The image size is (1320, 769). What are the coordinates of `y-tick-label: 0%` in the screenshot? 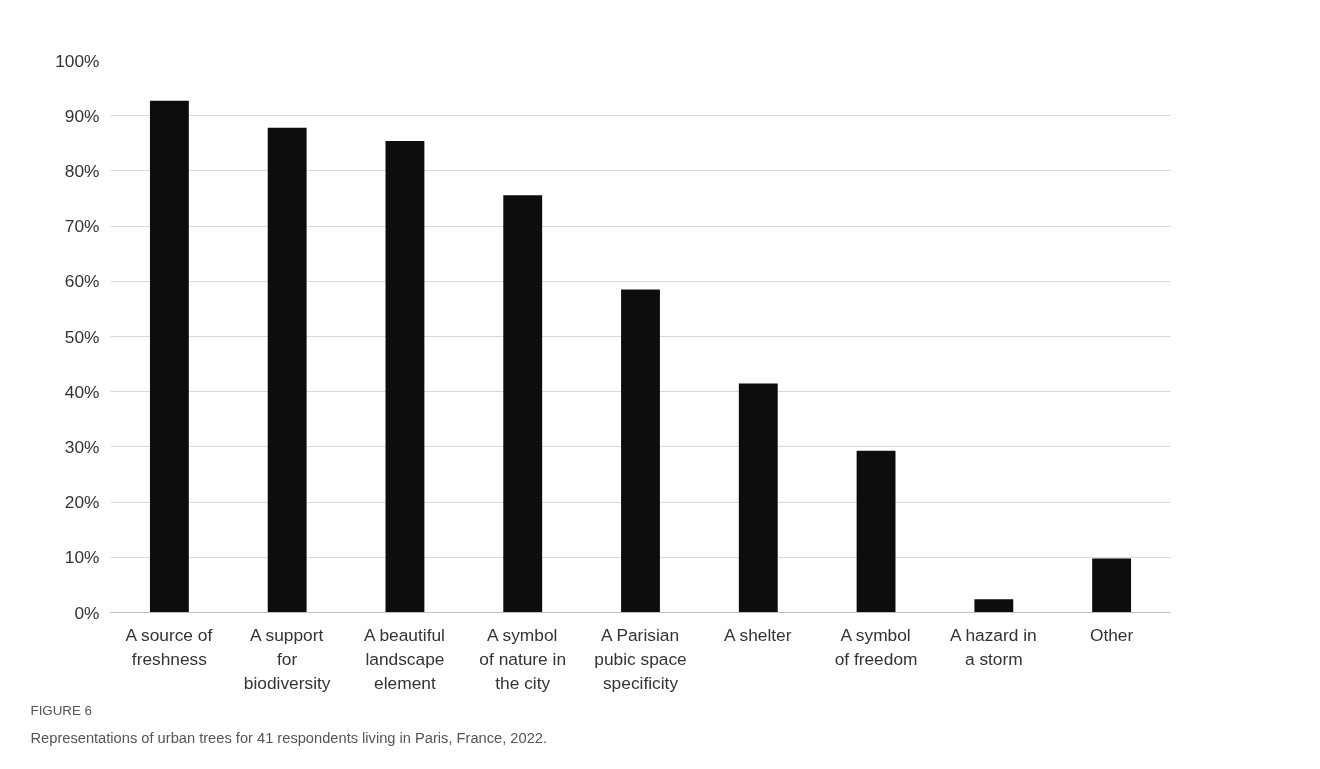 It's located at (87, 612).